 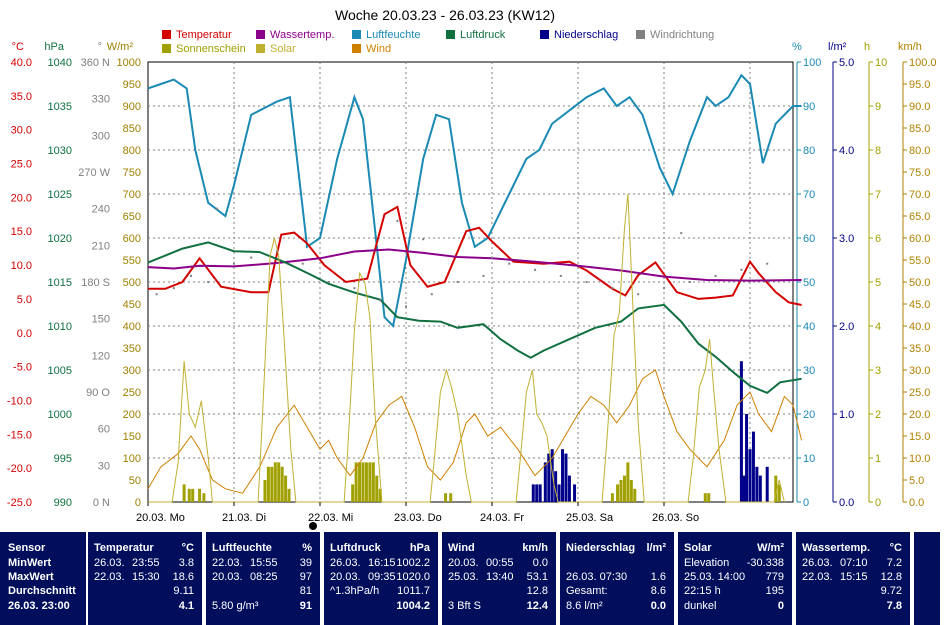 I want to click on axis-tick-label: 20.0, so click(x=919, y=415).